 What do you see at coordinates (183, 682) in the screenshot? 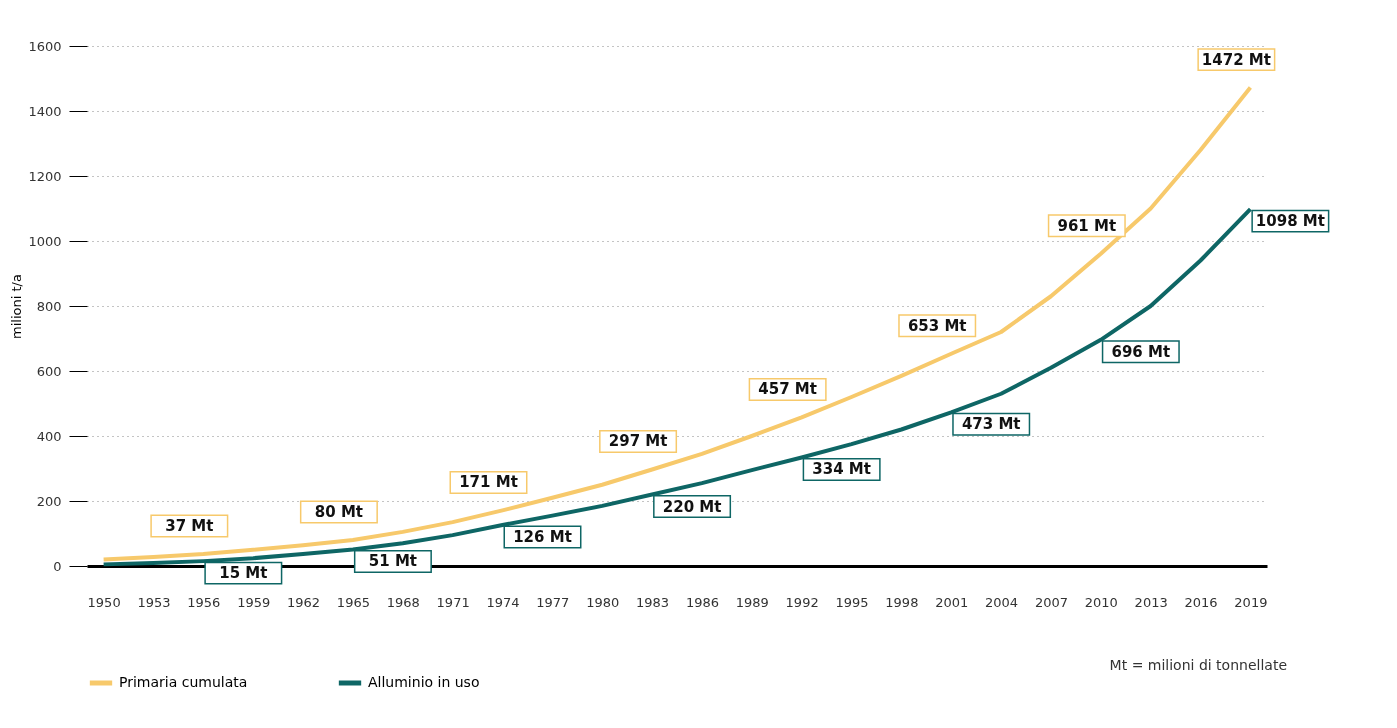
I see `legend-label: Primaria cumulata` at bounding box center [183, 682].